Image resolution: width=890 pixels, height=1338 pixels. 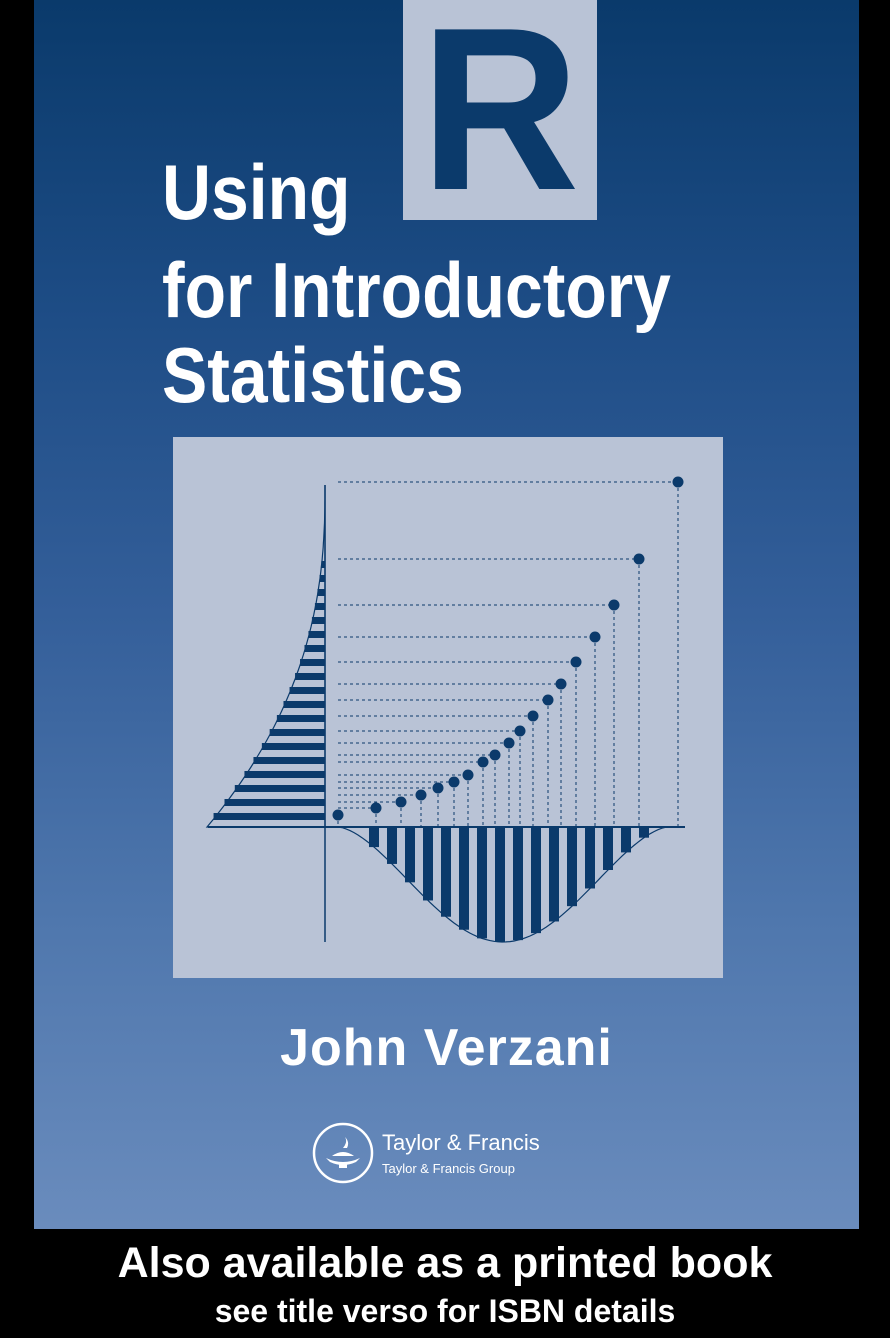 I want to click on publisher-name: Taylor & Francis, so click(x=461, y=1142).